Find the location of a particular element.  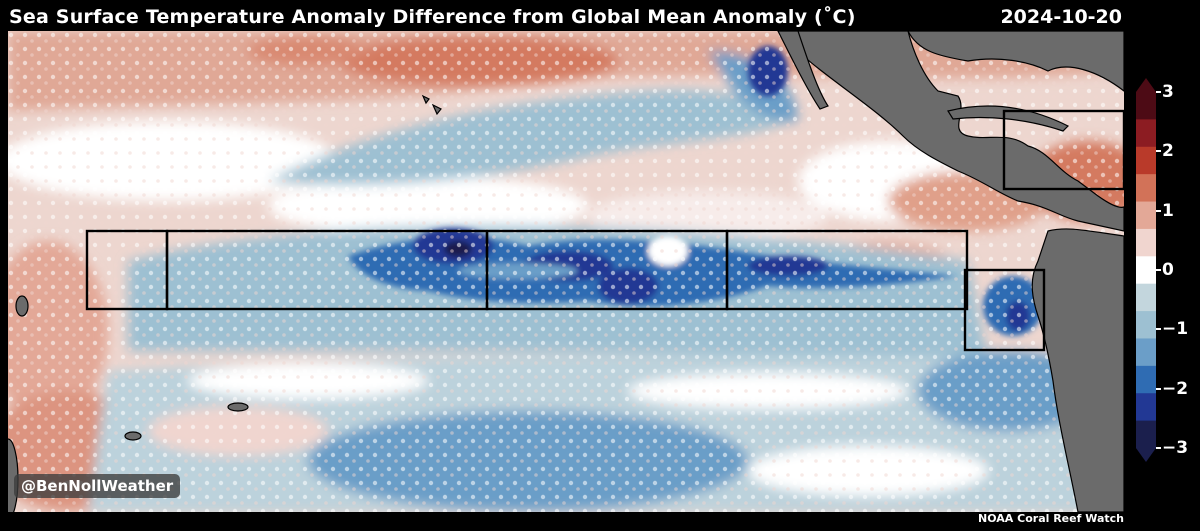

colorbar-tick-label: −3 is located at coordinates (1175, 448).